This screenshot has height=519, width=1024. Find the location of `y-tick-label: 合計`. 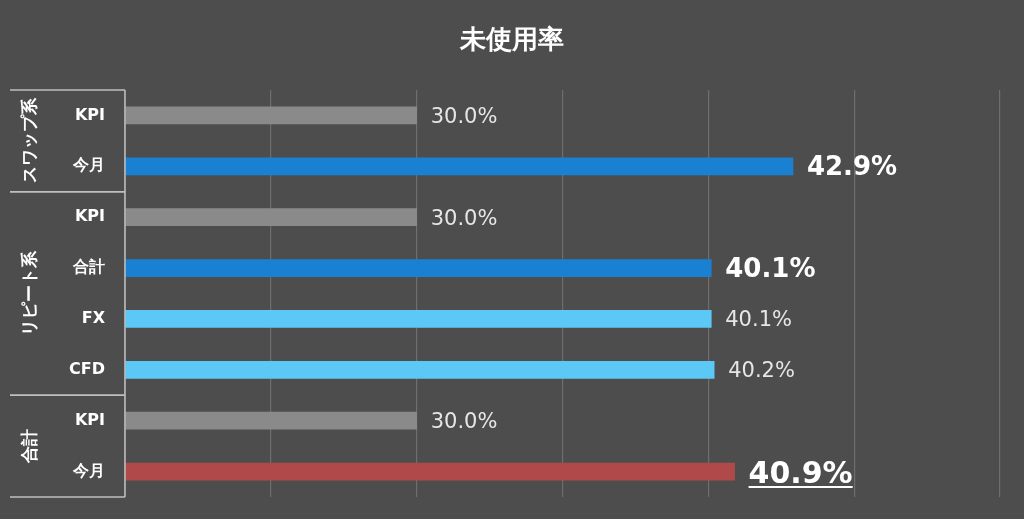

y-tick-label: 合計 is located at coordinates (88, 267).